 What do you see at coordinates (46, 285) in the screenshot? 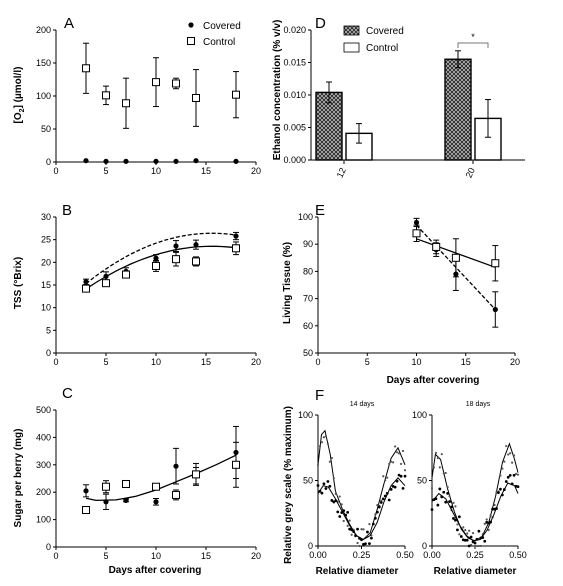
I see `panel-b-y-tick-label: 15` at bounding box center [46, 285].